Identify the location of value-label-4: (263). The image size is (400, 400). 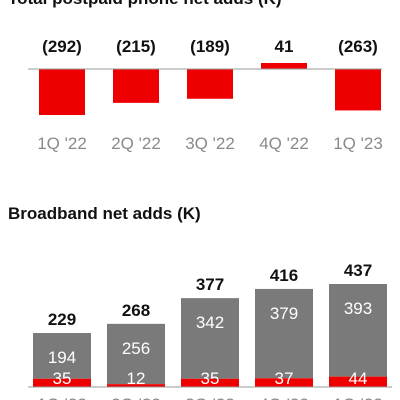
(358, 46).